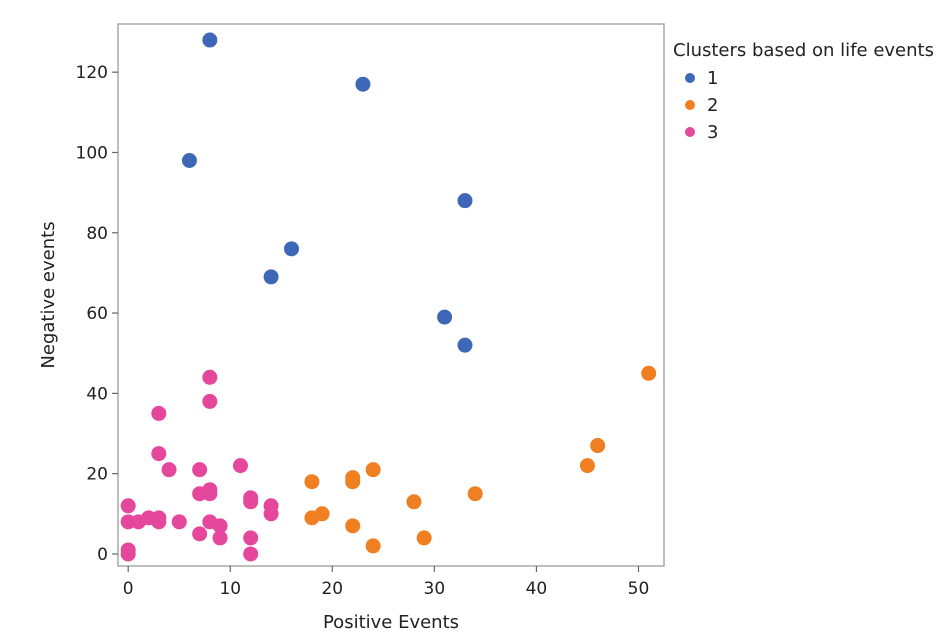  What do you see at coordinates (128, 589) in the screenshot?
I see `x-tick-label: 0` at bounding box center [128, 589].